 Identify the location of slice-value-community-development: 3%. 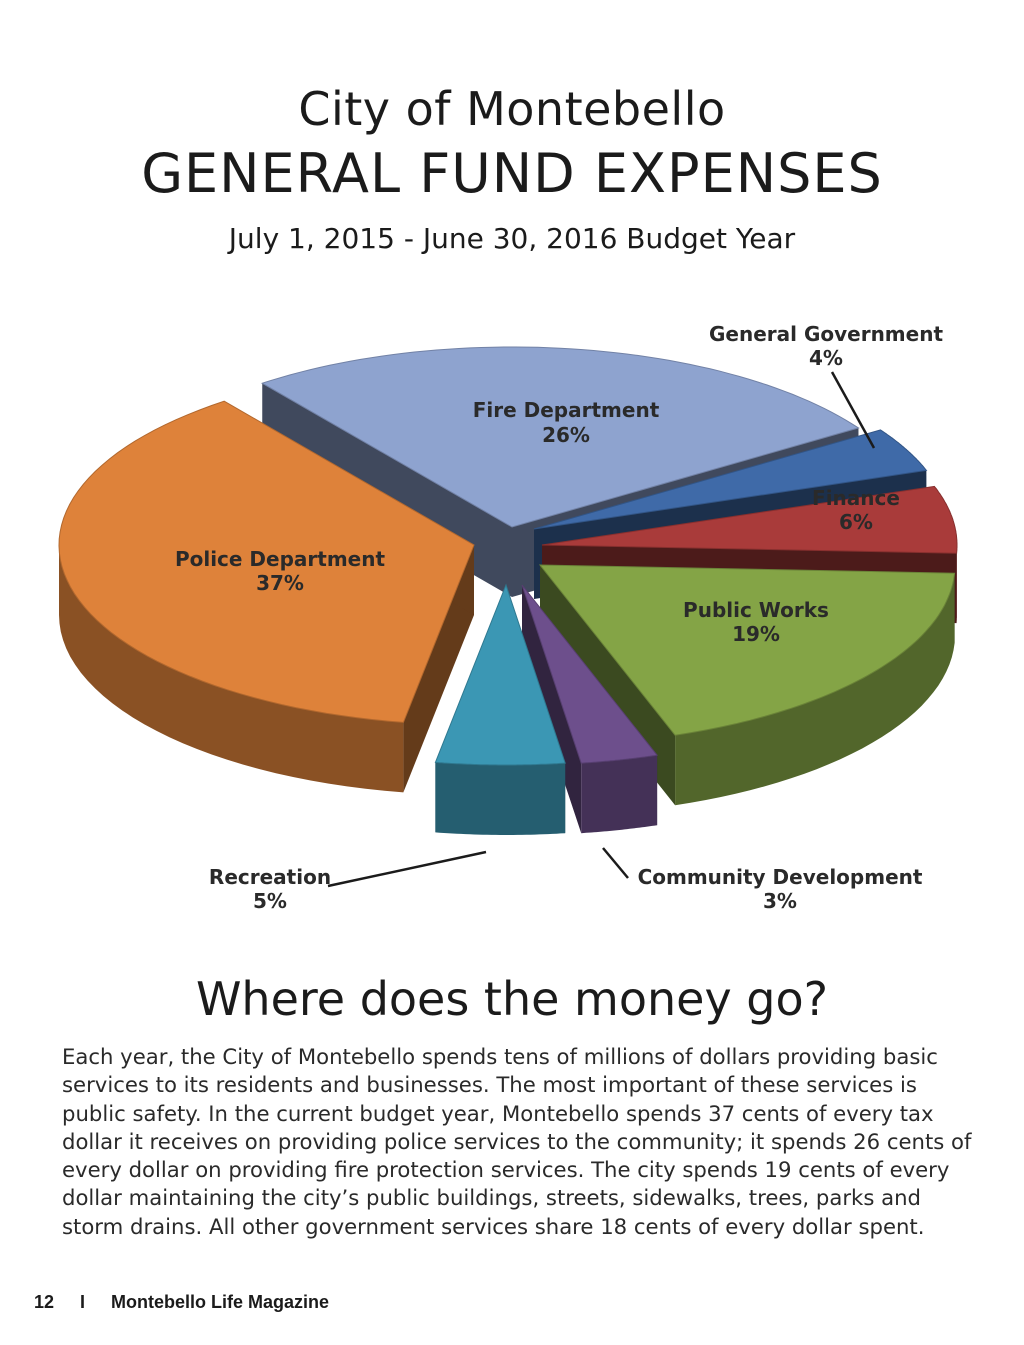
(780, 901).